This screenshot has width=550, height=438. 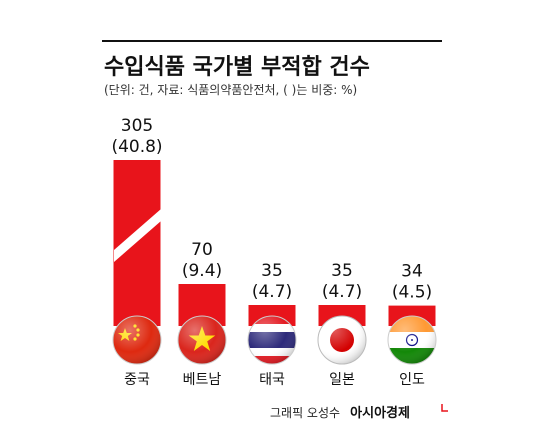 What do you see at coordinates (342, 271) in the screenshot?
I see `value-label-japan: 35` at bounding box center [342, 271].